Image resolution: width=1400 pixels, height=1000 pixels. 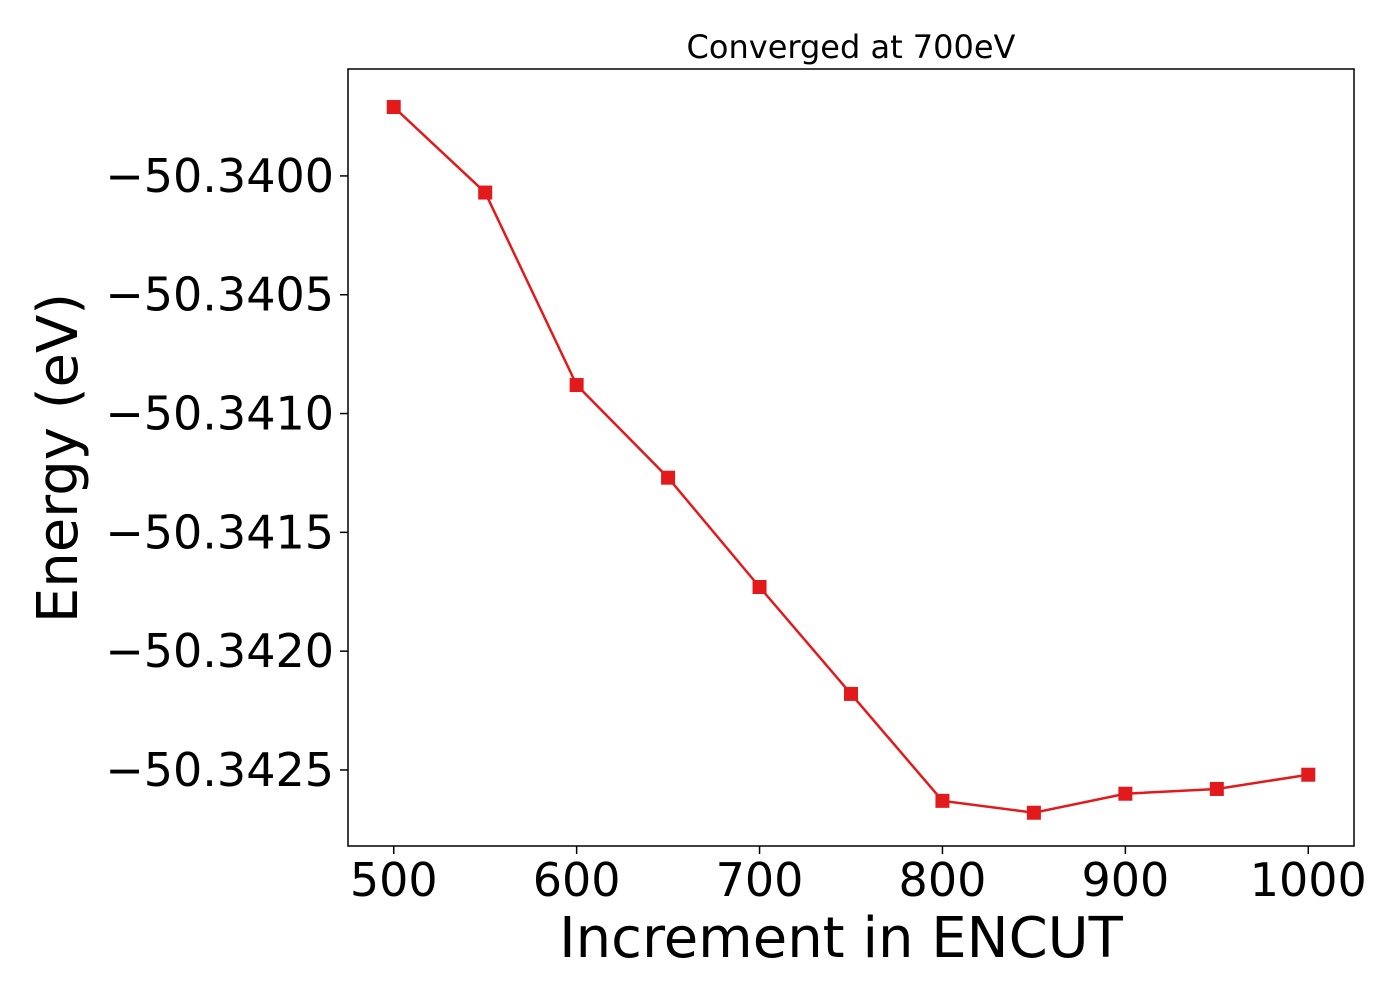 What do you see at coordinates (219, 770) in the screenshot?
I see `y-tick-label: −50.3425` at bounding box center [219, 770].